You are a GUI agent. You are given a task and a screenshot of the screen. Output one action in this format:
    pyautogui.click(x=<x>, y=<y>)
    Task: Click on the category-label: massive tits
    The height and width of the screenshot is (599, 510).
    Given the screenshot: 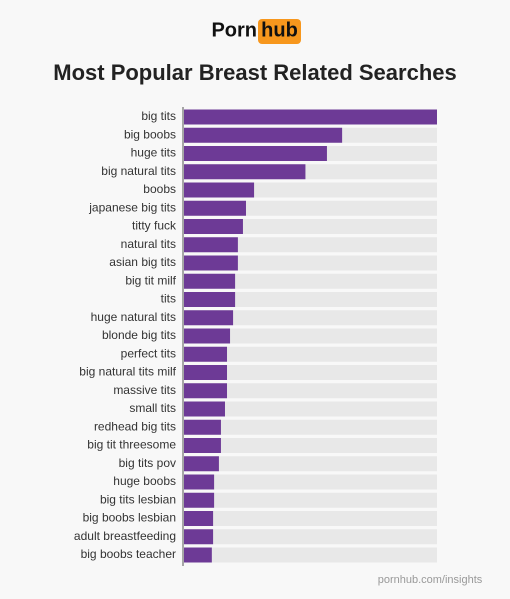 What is the action you would take?
    pyautogui.click(x=144, y=390)
    